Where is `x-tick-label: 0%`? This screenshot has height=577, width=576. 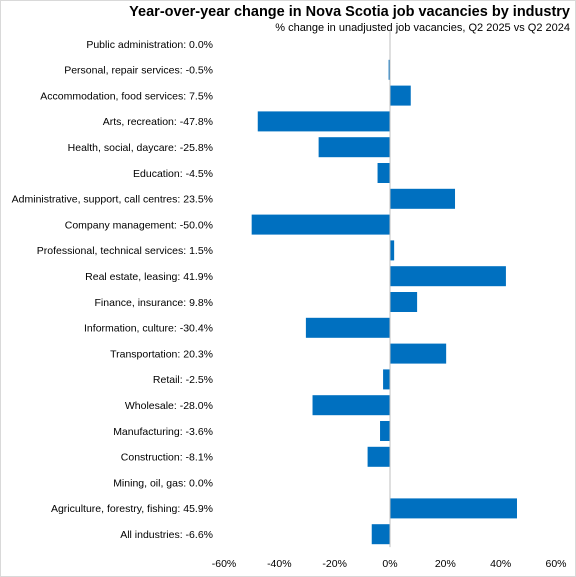 x-tick-label: 0% is located at coordinates (389, 564).